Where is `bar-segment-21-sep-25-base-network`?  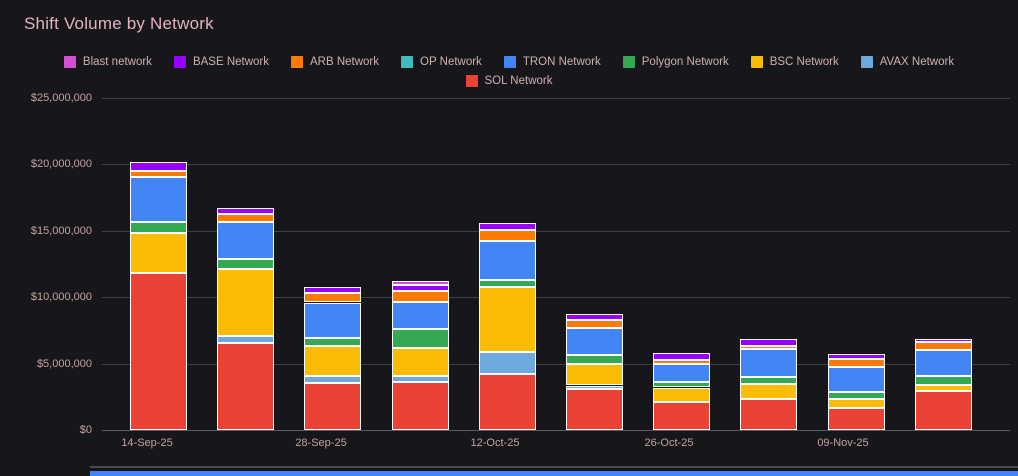
bar-segment-21-sep-25-base-network is located at coordinates (246, 210).